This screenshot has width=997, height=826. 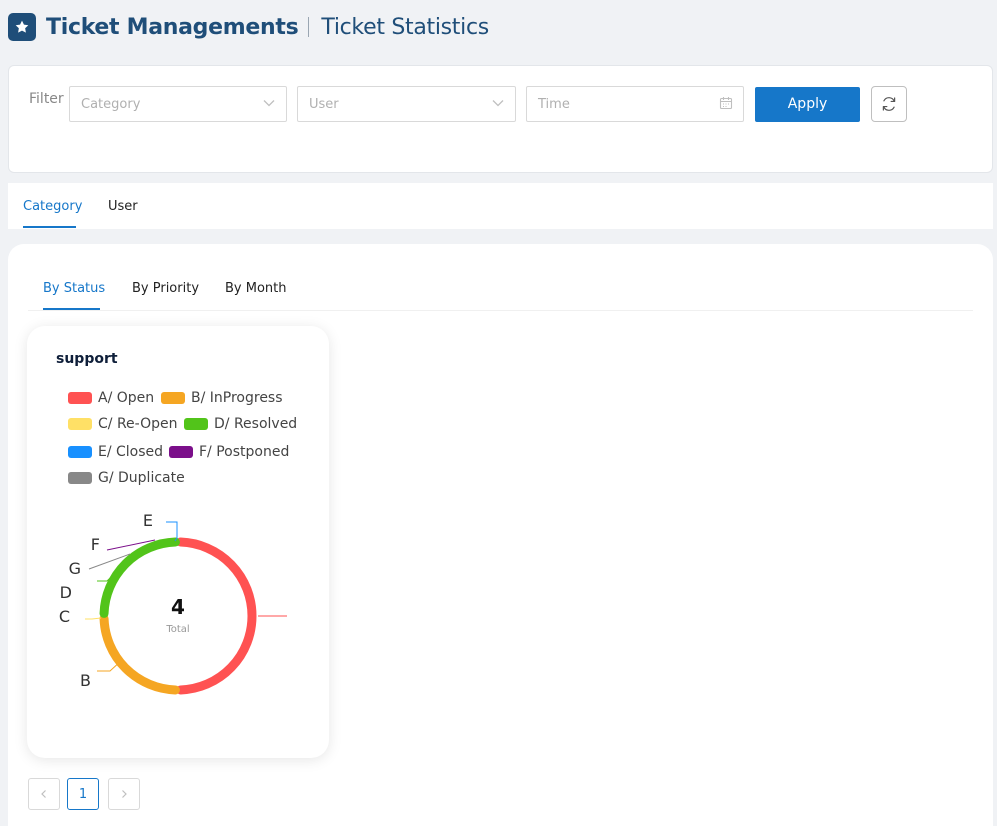 What do you see at coordinates (83, 794) in the screenshot?
I see `pagination-page-button: 1` at bounding box center [83, 794].